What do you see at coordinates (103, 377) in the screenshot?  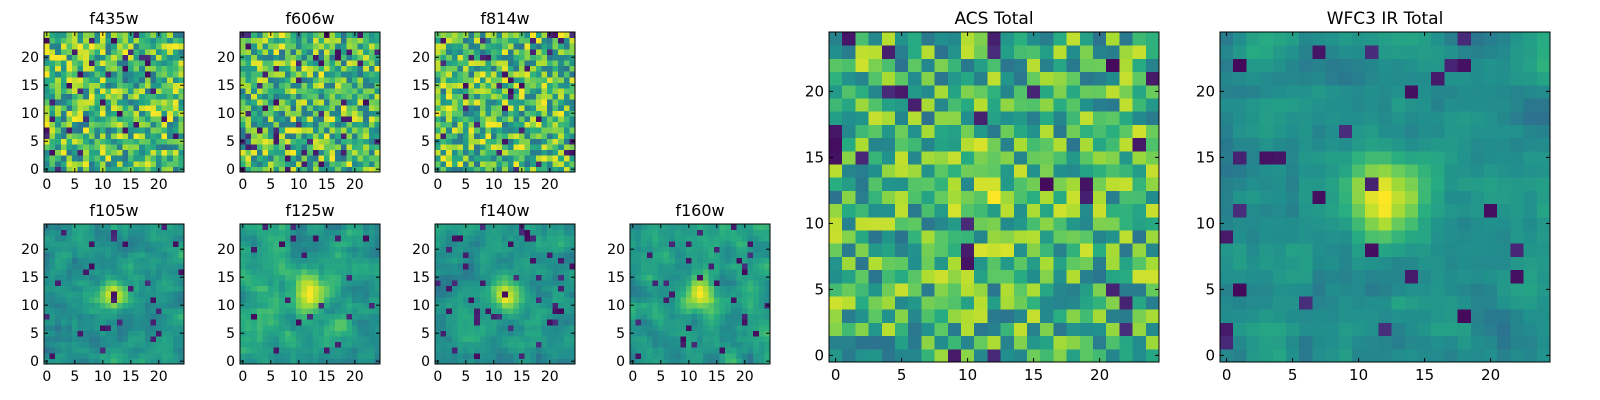 I see `x-tick-label: 10` at bounding box center [103, 377].